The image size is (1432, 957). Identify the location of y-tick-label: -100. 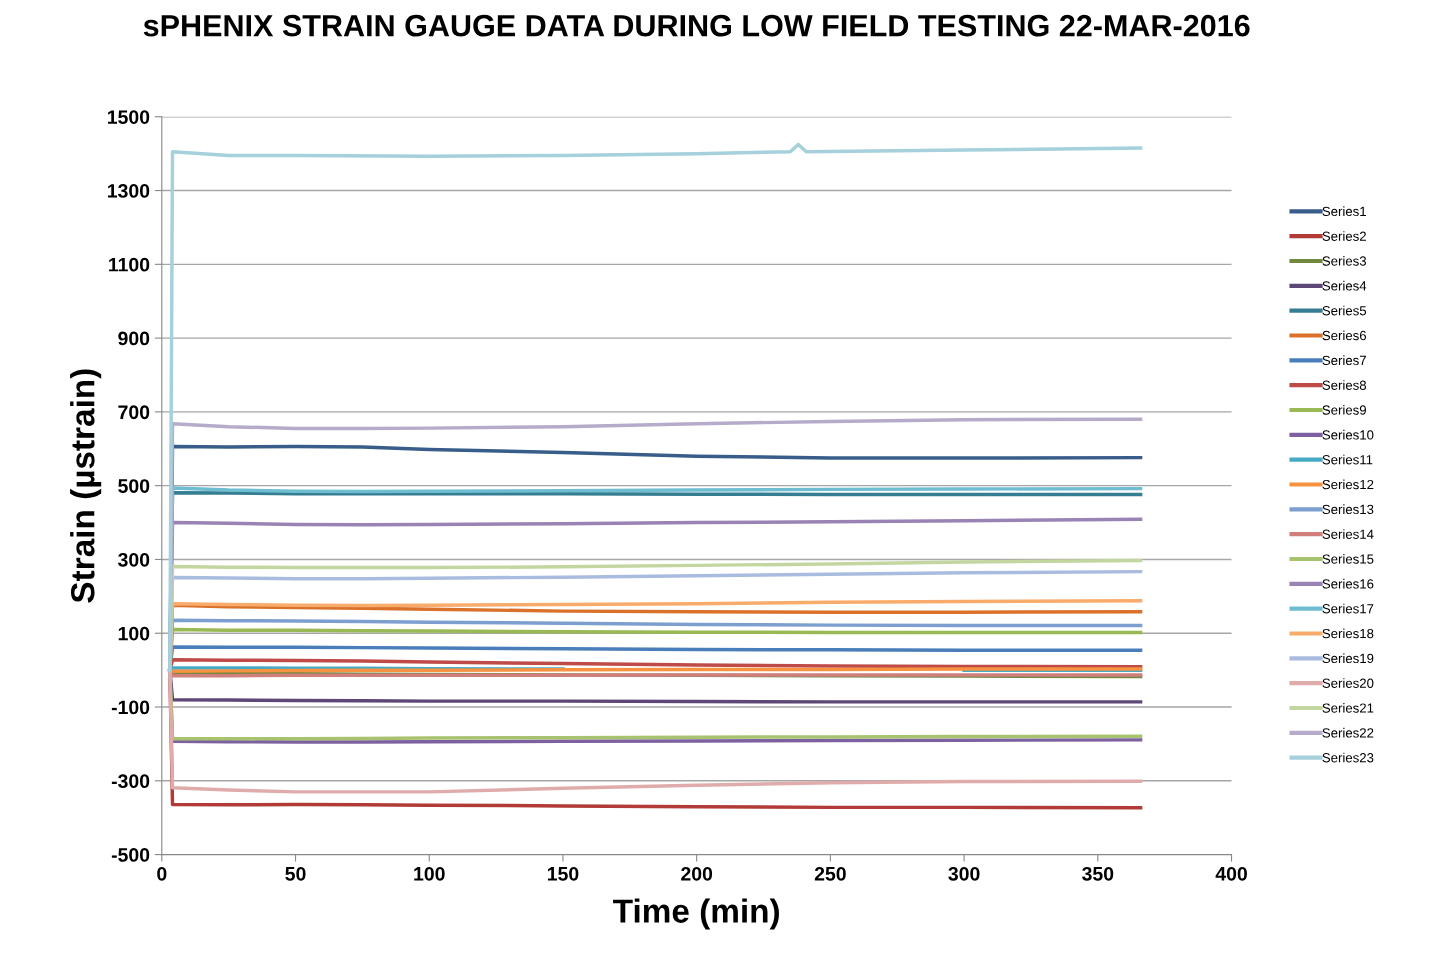
(130, 707).